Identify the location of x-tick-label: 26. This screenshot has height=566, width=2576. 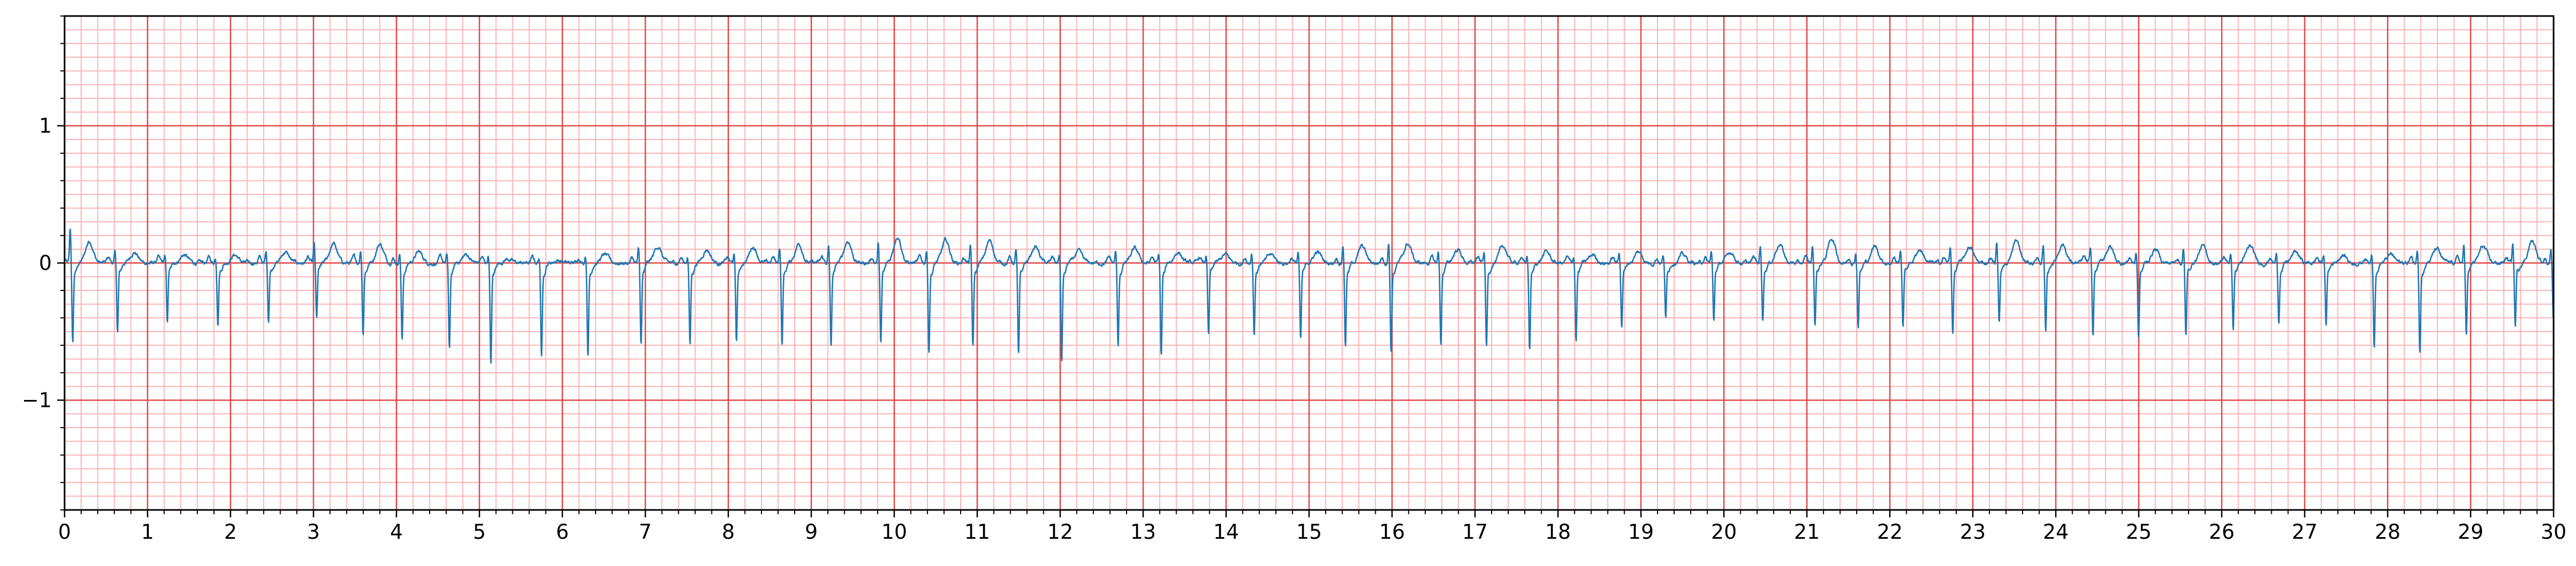
(2221, 532).